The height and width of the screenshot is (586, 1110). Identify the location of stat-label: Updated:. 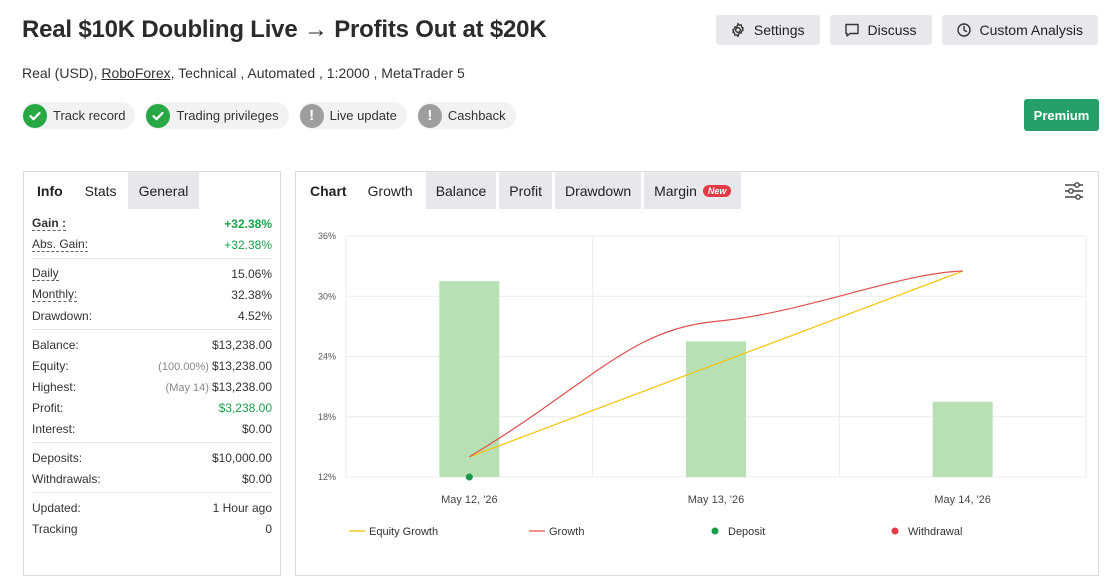
(56, 507).